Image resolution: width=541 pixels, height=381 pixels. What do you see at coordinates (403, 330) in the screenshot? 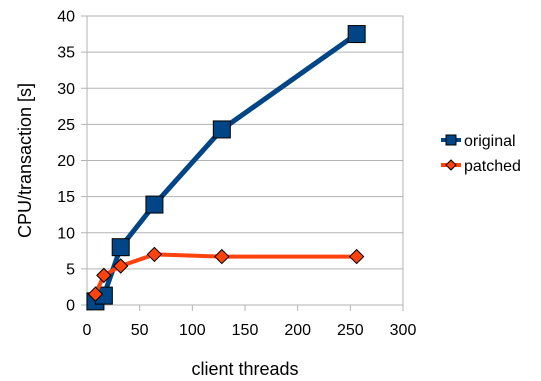
I see `x-tick-label: 300` at bounding box center [403, 330].